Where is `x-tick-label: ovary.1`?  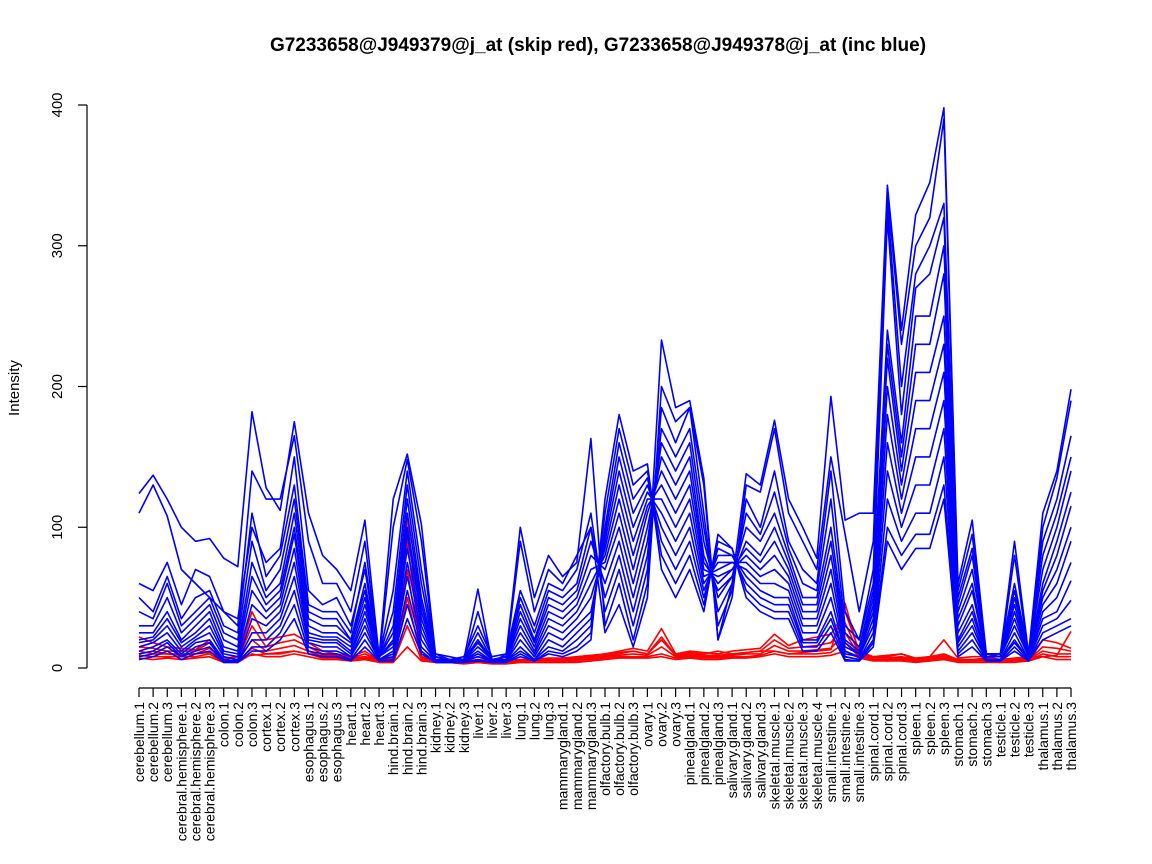 x-tick-label: ovary.1 is located at coordinates (647, 724).